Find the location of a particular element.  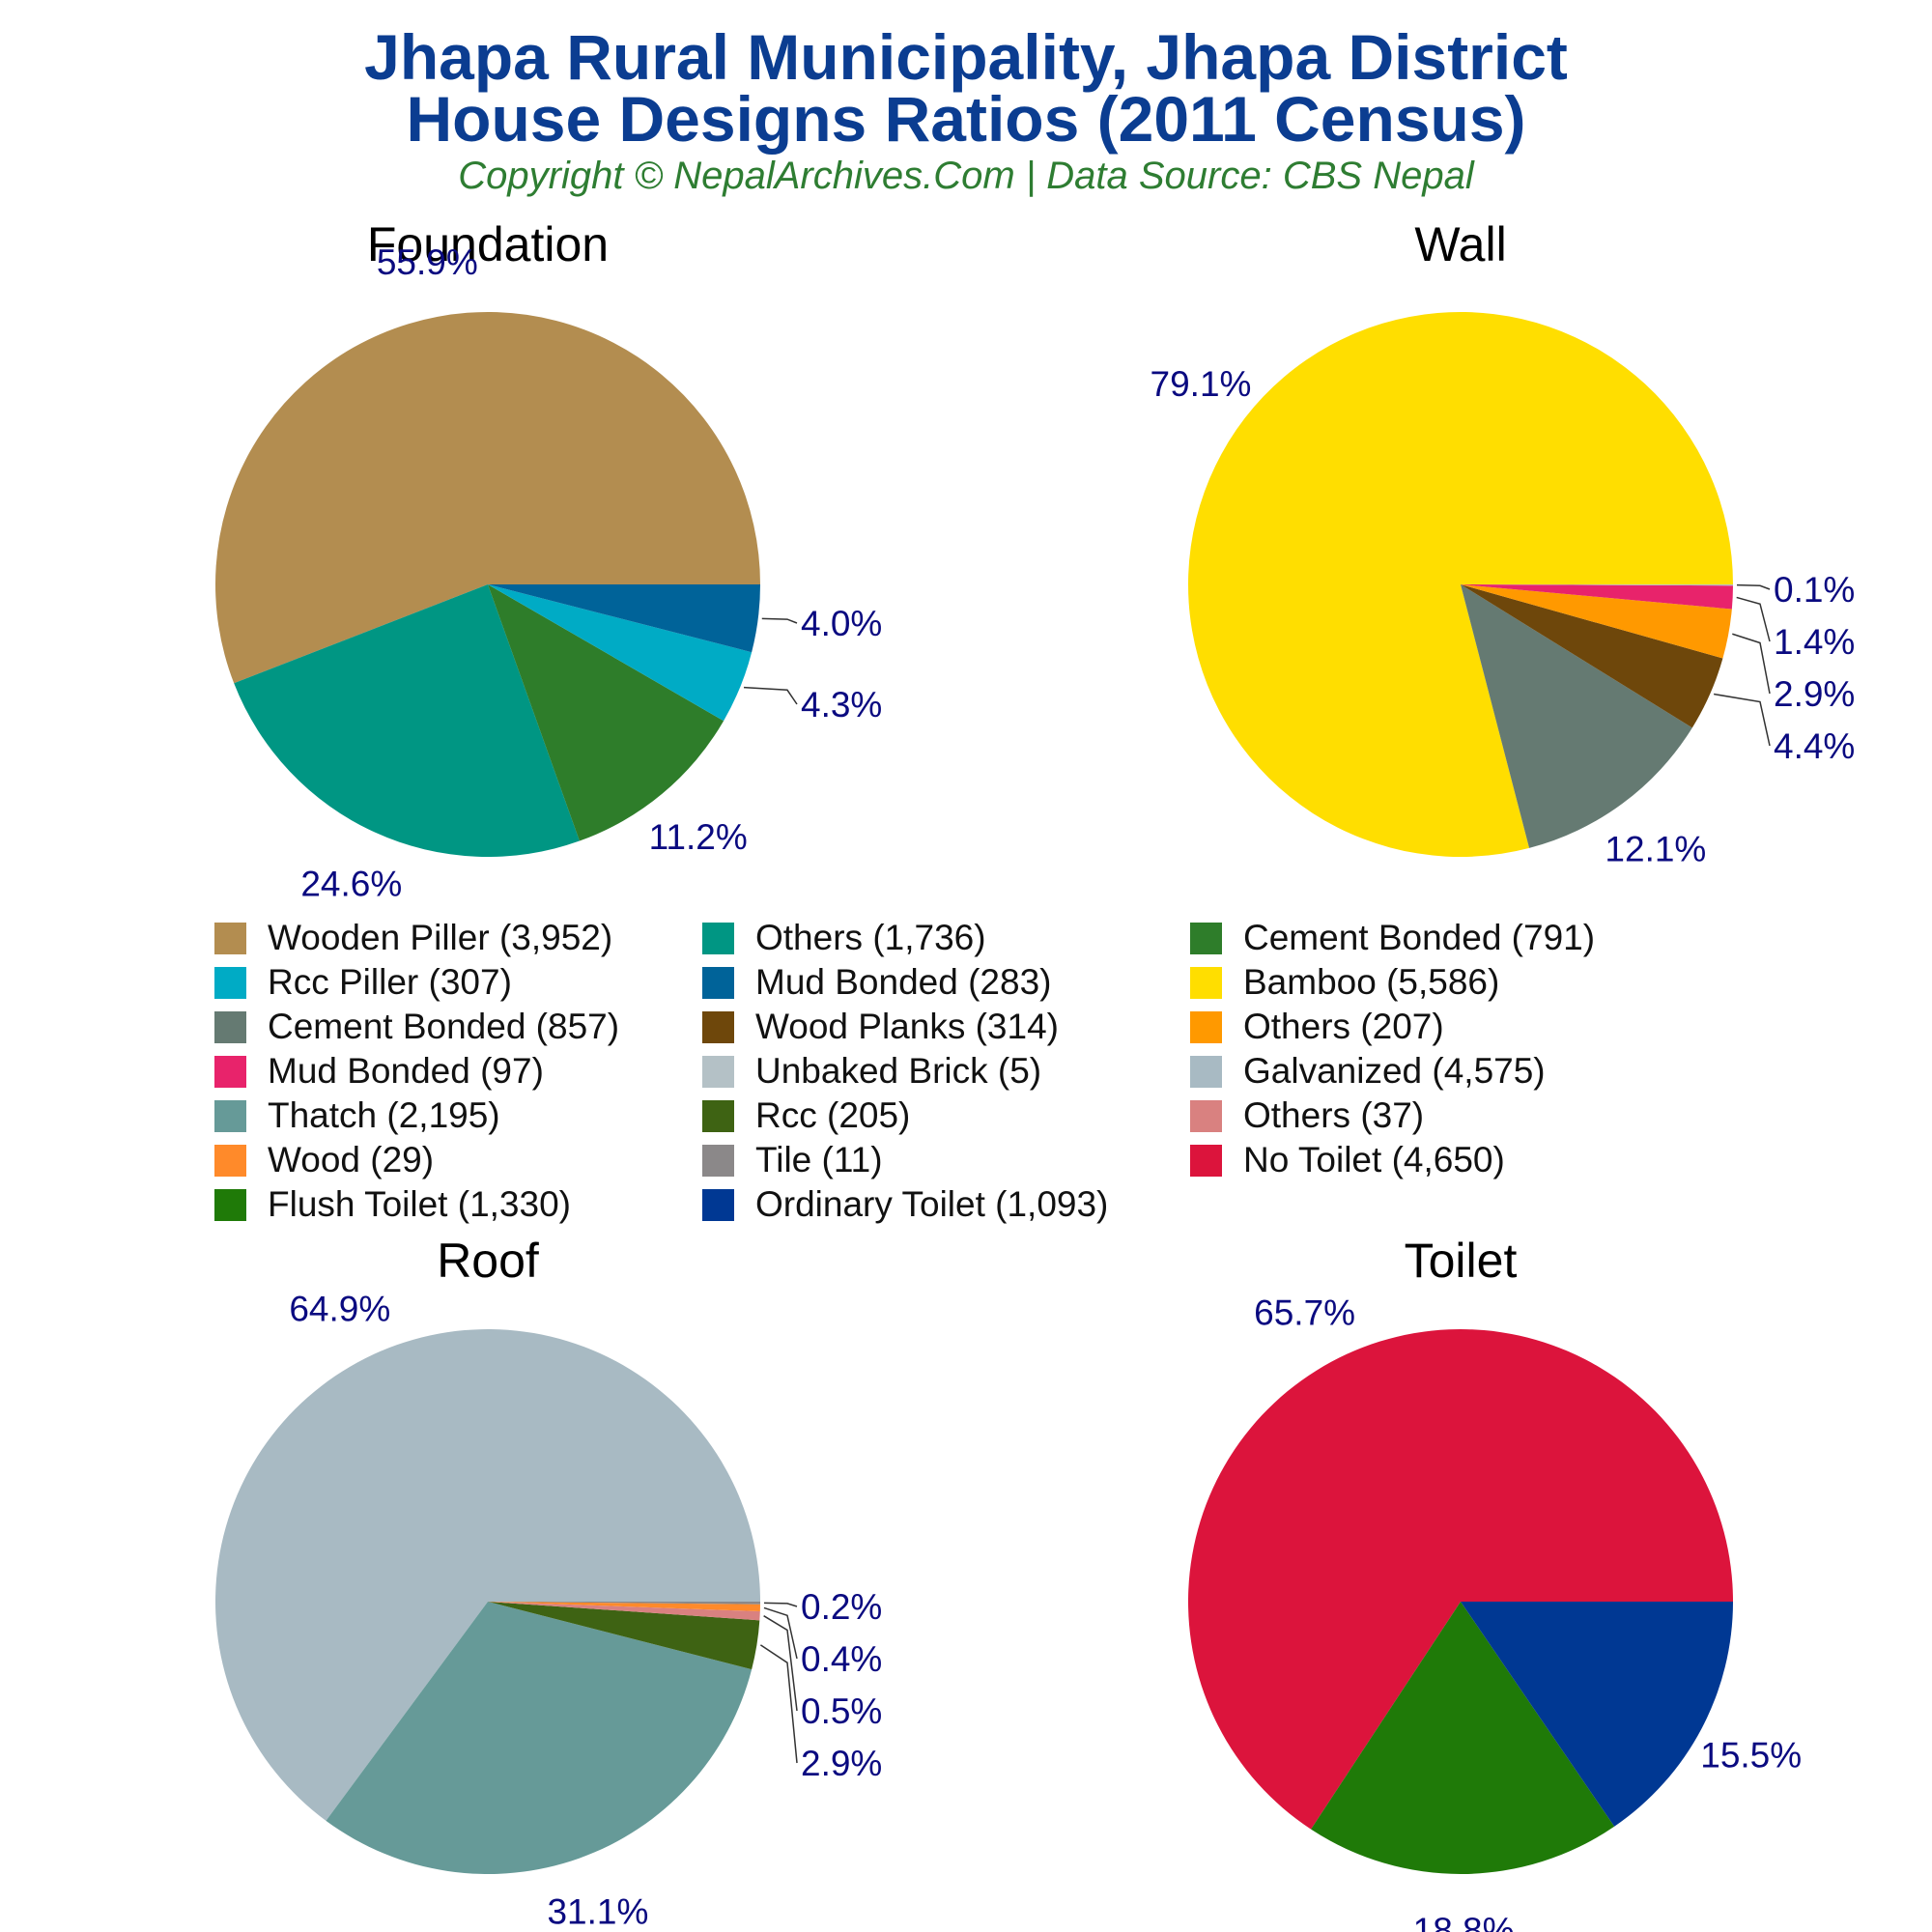

legend-label: Rcc Piller (307) is located at coordinates (390, 982).